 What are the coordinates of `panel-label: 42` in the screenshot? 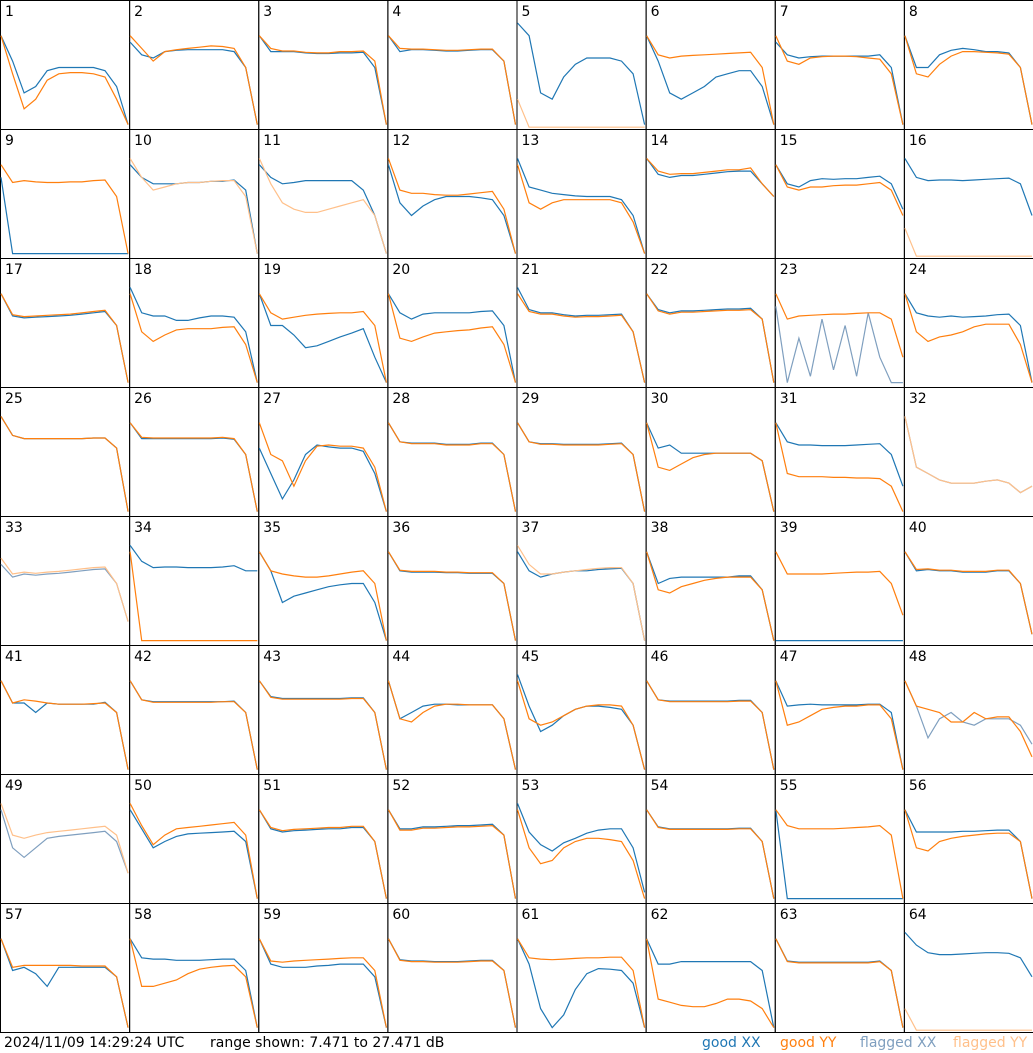 It's located at (143, 657).